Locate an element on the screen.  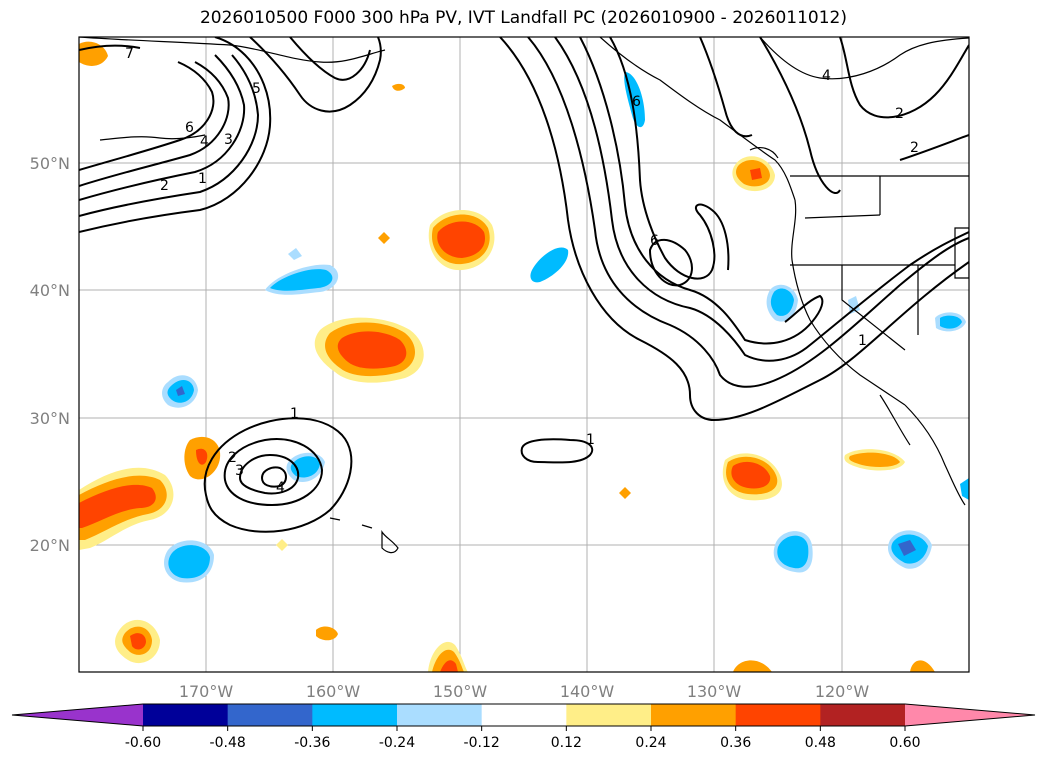
lat-label: 30°N is located at coordinates (50, 418).